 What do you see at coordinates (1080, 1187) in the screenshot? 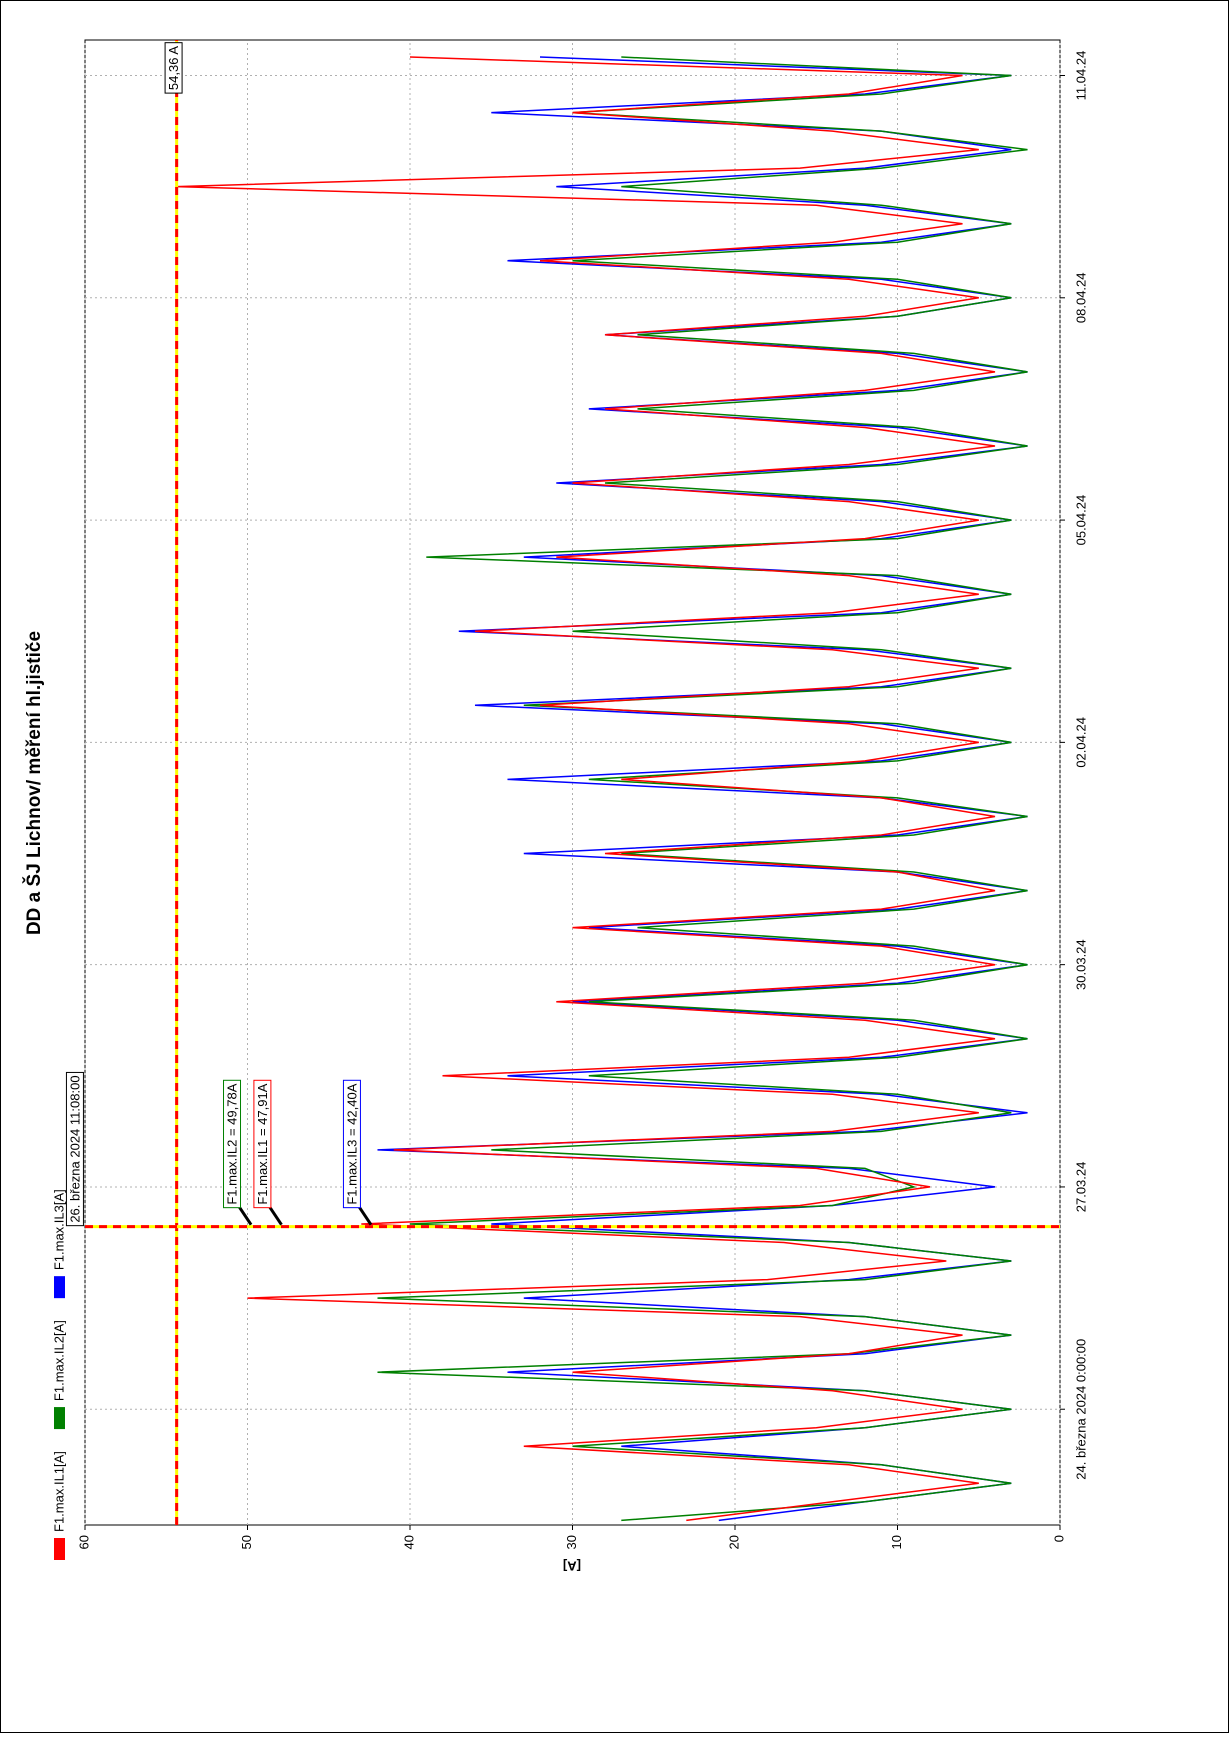
I see `x-tick-label: 27.03.24` at bounding box center [1080, 1187].